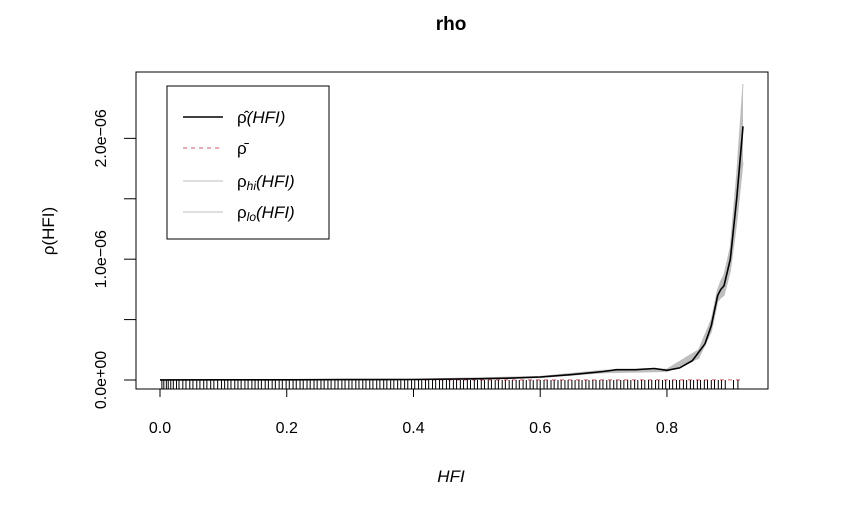 The image size is (846, 505). What do you see at coordinates (413, 412) in the screenshot?
I see `x-axis: 0.0 0.2 0.4 0.6 0.8` at bounding box center [413, 412].